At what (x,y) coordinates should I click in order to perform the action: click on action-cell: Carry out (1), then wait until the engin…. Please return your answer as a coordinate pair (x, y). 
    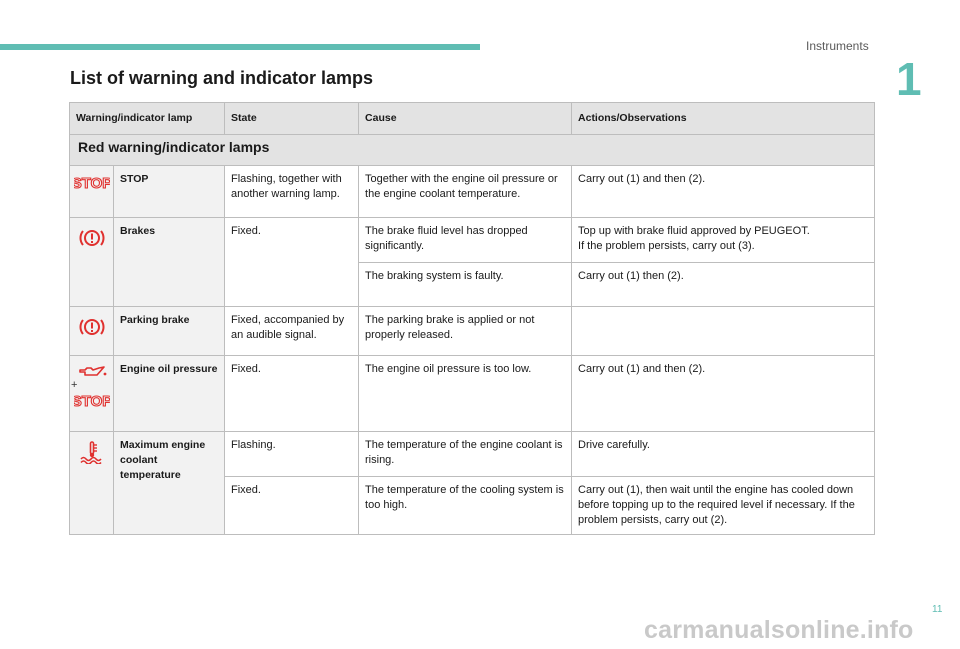
    Looking at the image, I should click on (723, 505).